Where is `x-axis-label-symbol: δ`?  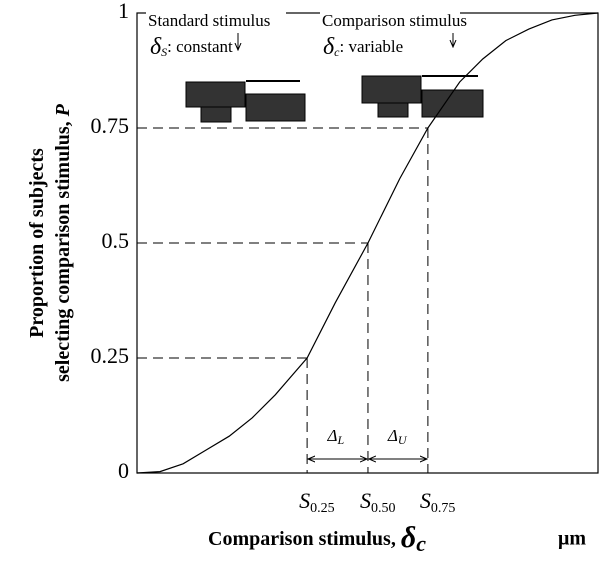
x-axis-label-symbol: δ is located at coordinates (408, 537).